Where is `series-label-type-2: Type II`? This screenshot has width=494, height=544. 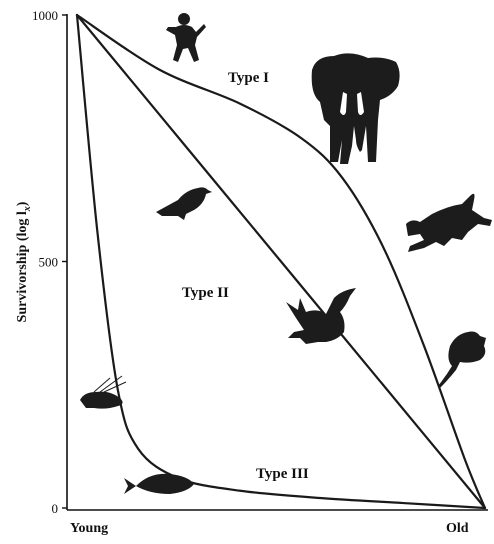 series-label-type-2: Type II is located at coordinates (205, 293).